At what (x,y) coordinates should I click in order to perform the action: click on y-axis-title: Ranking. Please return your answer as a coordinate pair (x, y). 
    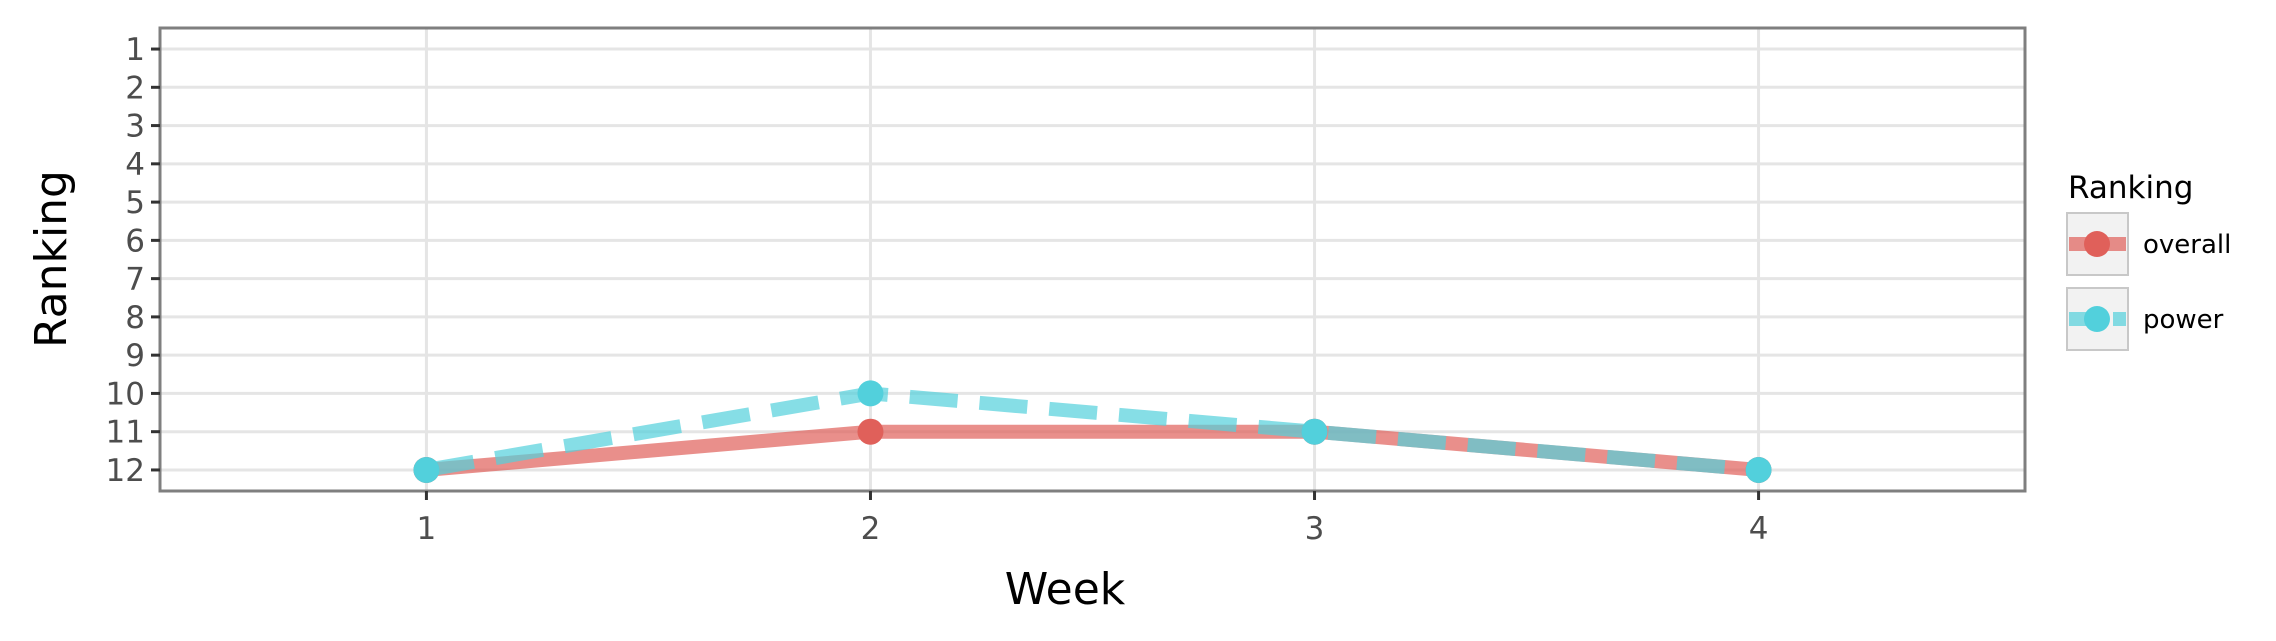
    Looking at the image, I should click on (51, 259).